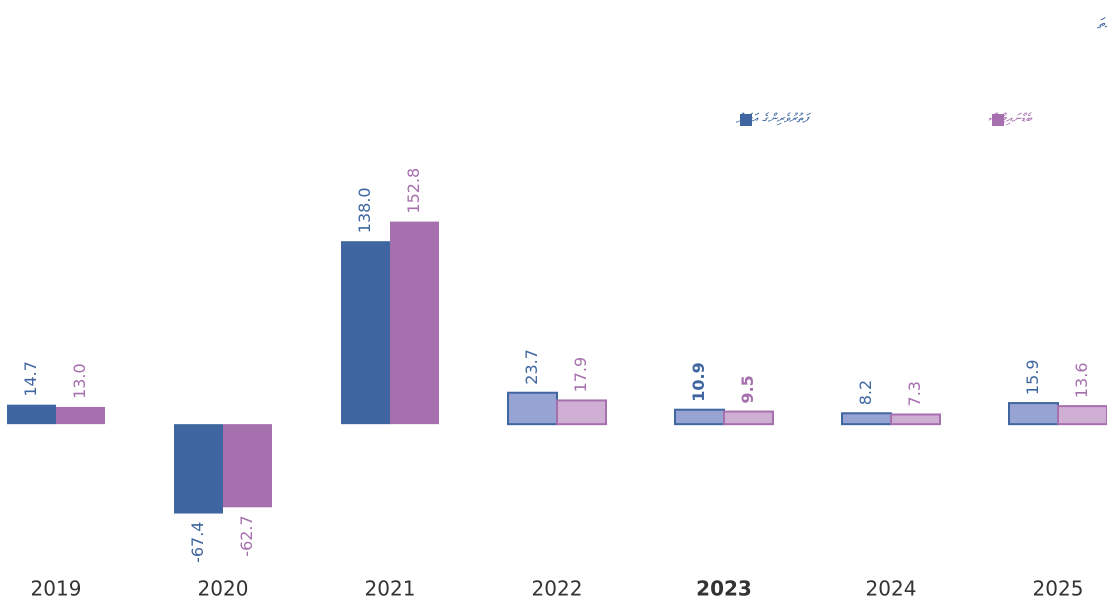 The image size is (1107, 605). I want to click on legend-label: ފަތުރުވެރިންގެ އަދަދު, so click(773, 119).